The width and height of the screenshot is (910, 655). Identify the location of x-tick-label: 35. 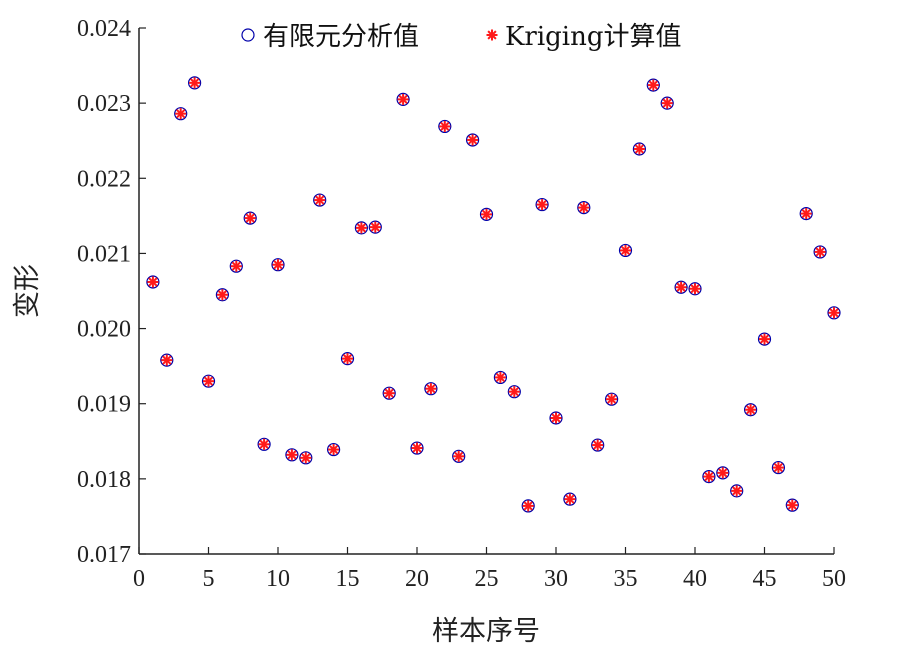
(626, 579).